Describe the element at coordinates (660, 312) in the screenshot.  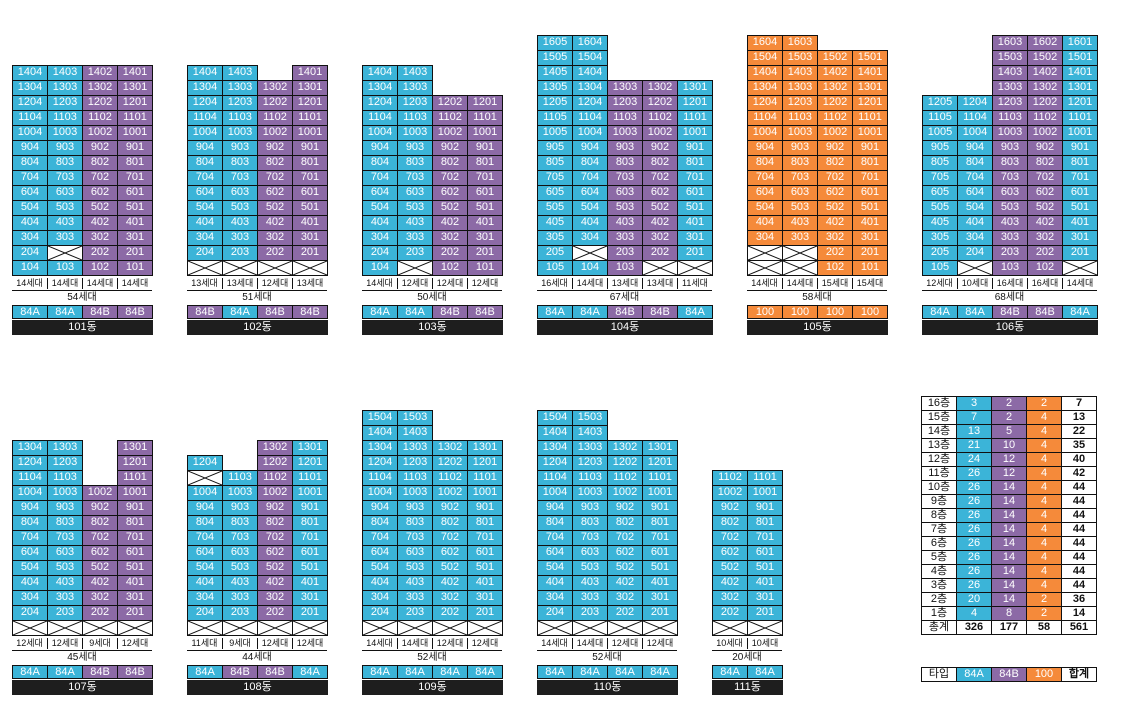
I see `unit-type-label: 84B` at that location.